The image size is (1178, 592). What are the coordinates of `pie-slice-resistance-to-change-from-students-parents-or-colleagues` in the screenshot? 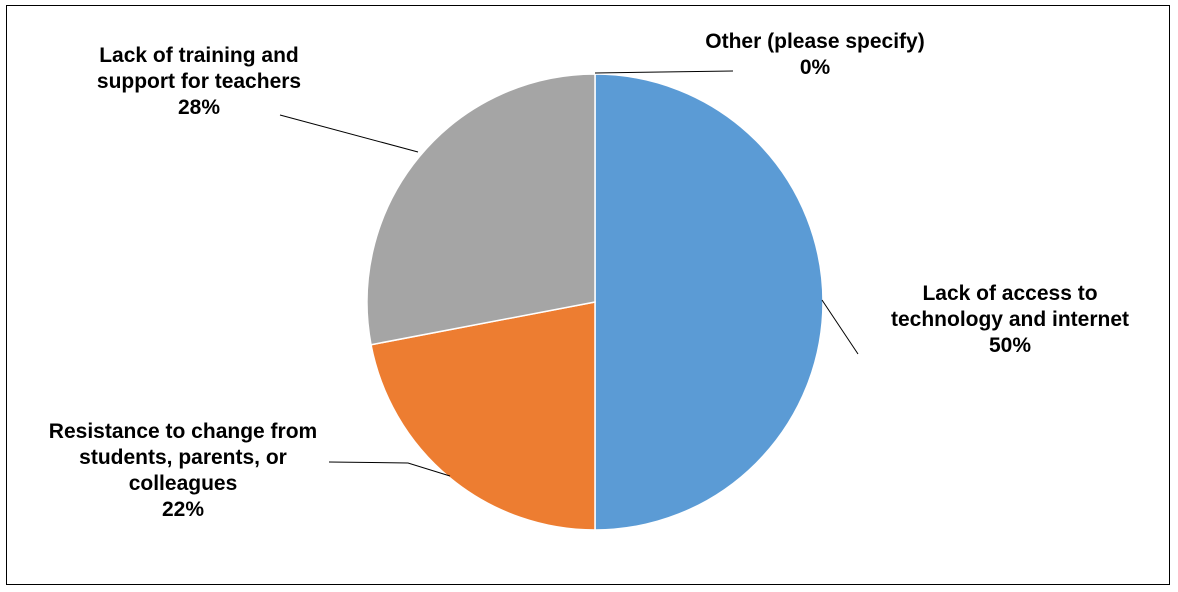 It's located at (483, 416).